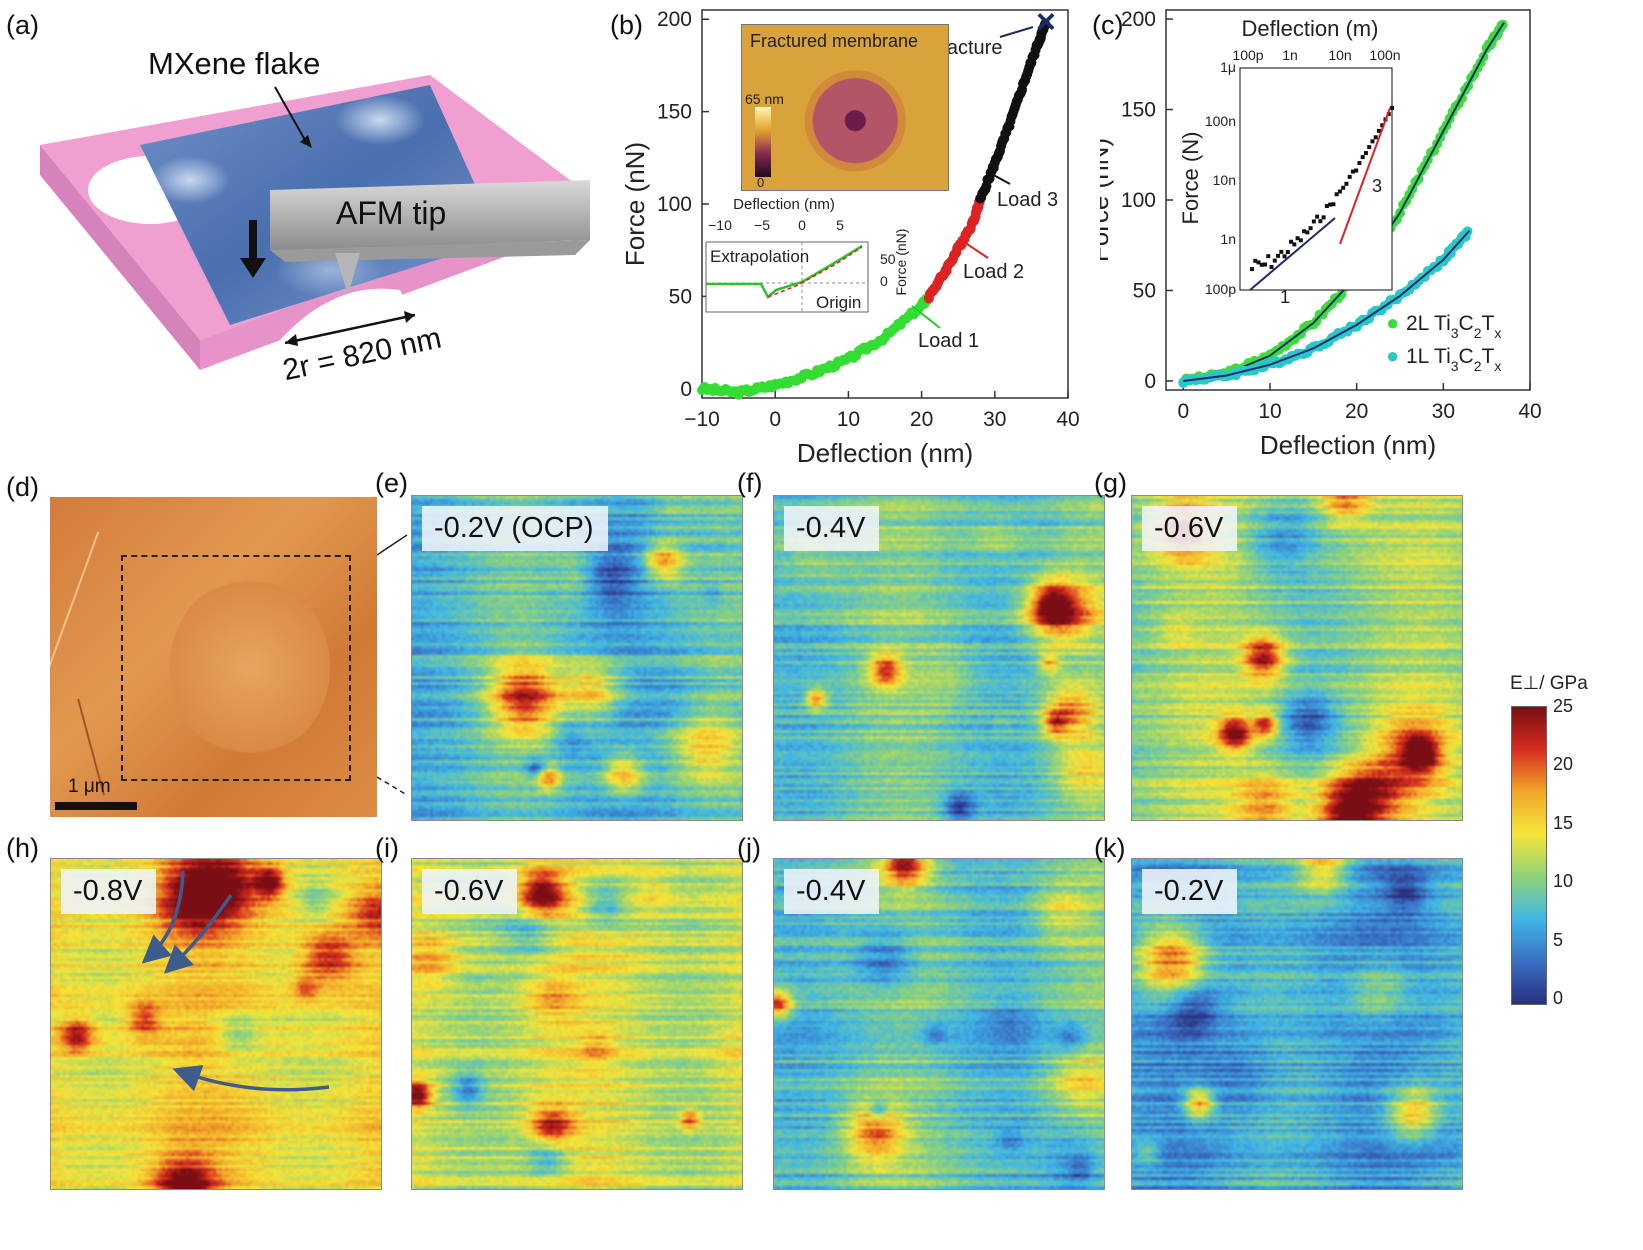  I want to click on map-i-voltage-label: -0.6V, so click(470, 891).